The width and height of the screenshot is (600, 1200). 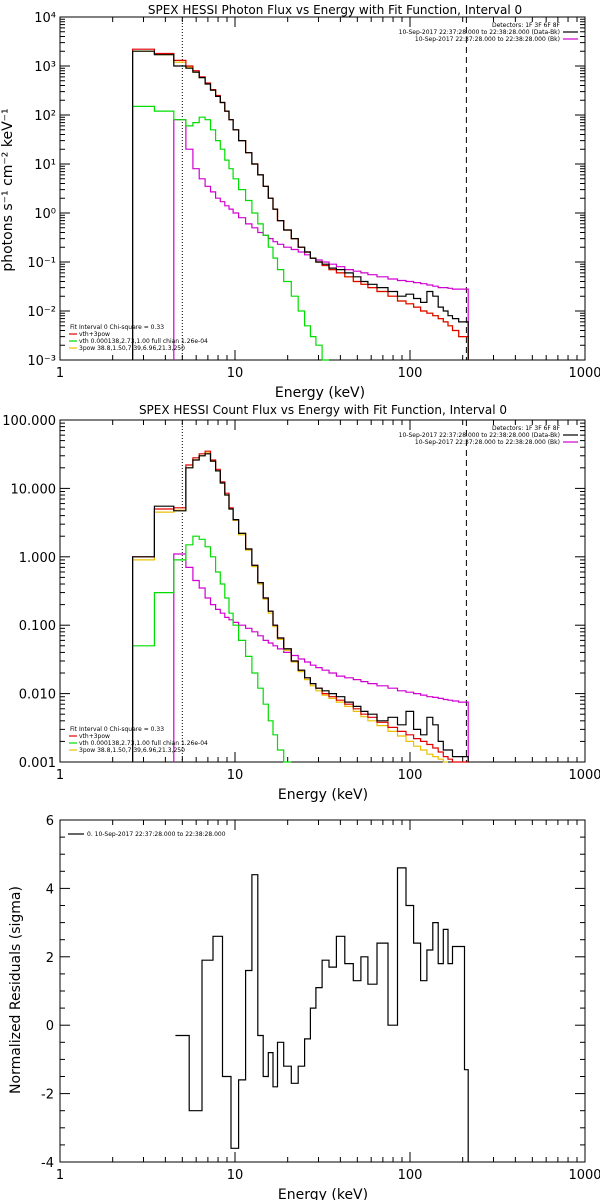 I want to click on y-tick-label: 0.001, so click(x=37, y=763).